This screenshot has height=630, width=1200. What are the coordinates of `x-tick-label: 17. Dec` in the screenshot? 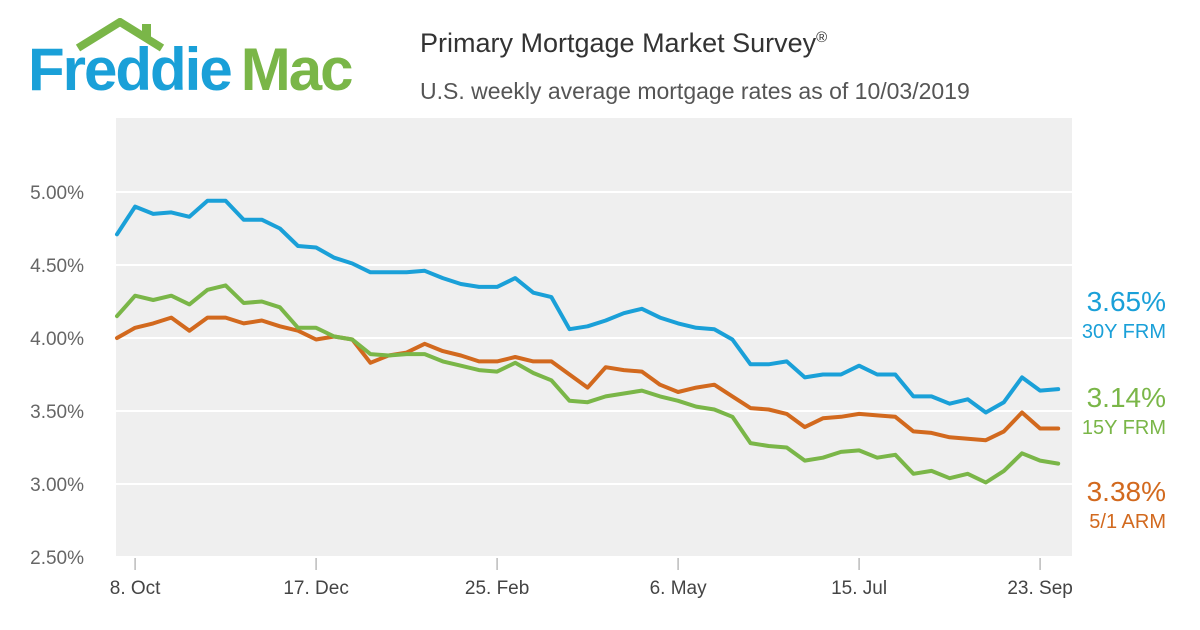 It's located at (315, 588).